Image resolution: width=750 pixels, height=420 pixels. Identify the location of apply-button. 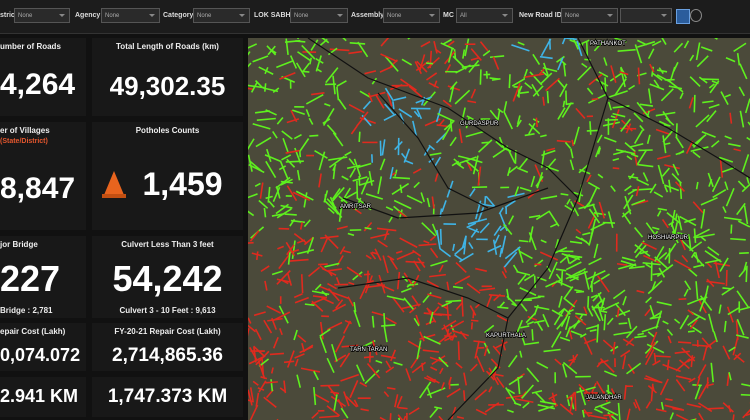
(683, 16).